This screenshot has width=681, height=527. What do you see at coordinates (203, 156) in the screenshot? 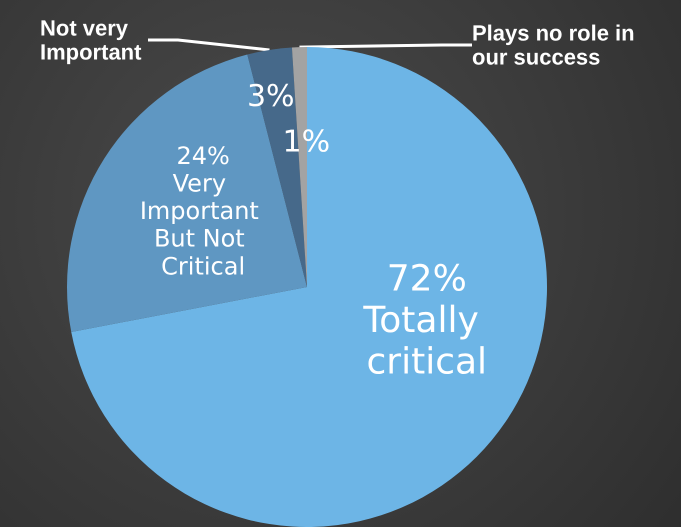
I see `data-label: 24%` at bounding box center [203, 156].